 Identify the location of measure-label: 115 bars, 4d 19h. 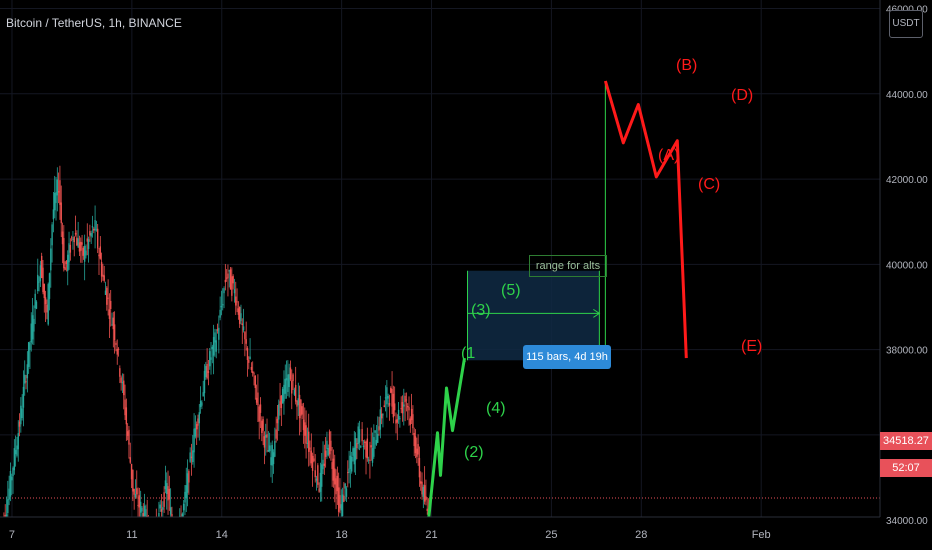
(567, 357).